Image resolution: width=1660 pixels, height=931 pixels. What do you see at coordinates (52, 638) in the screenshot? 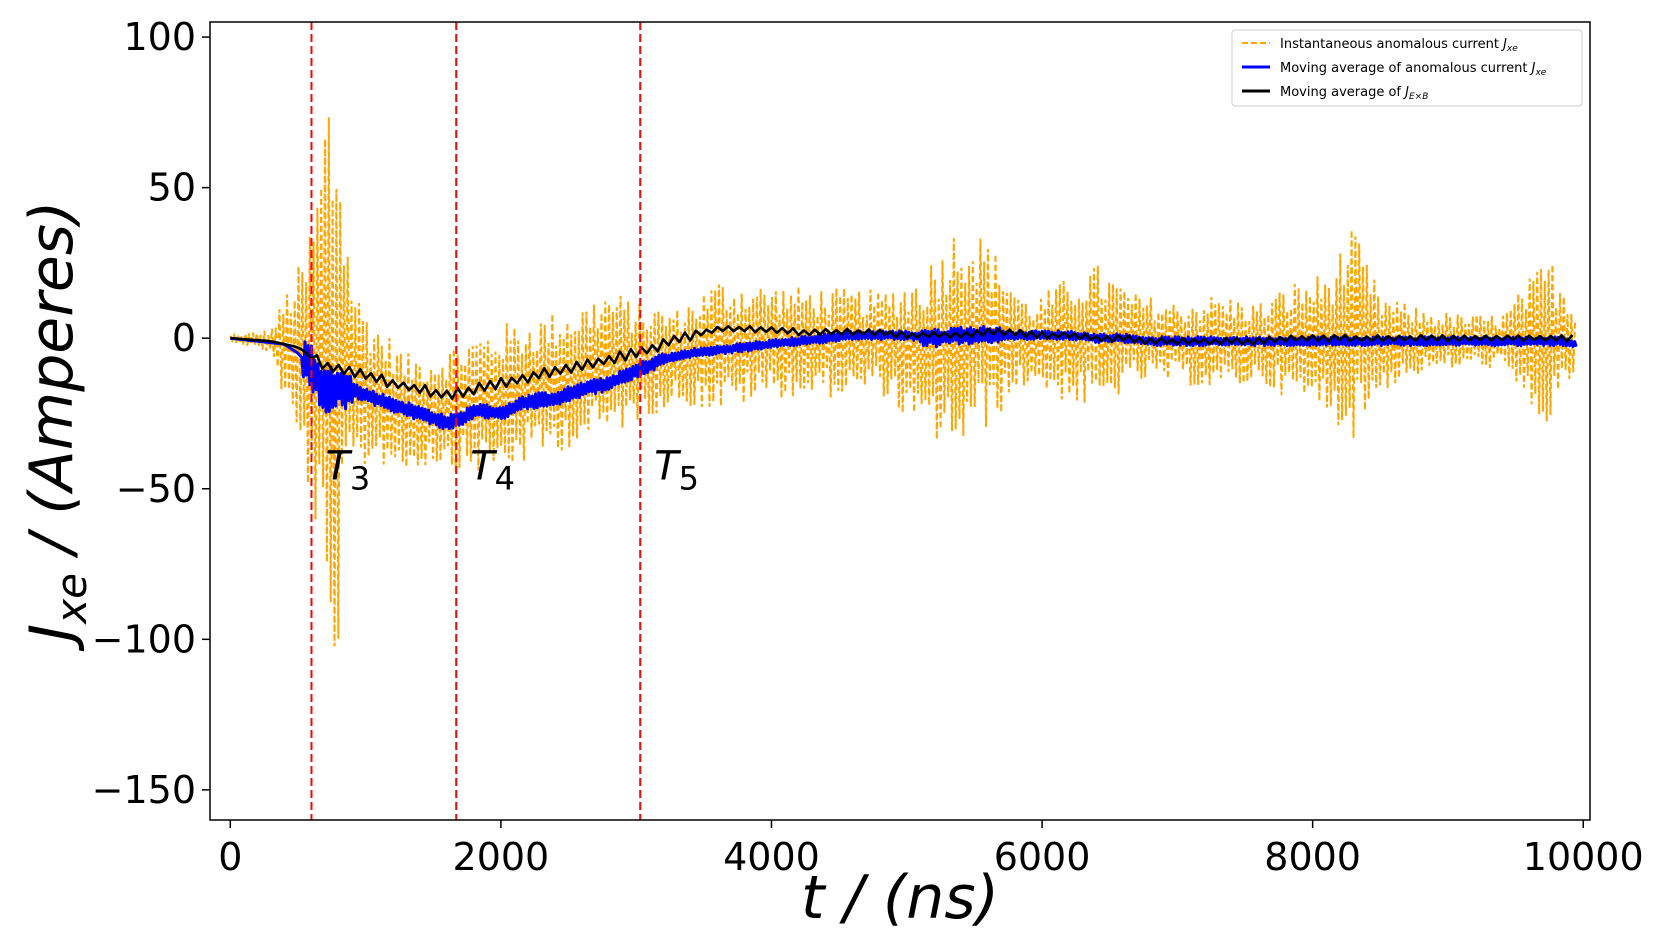
I see `y-axis-label-main: J` at bounding box center [52, 638].